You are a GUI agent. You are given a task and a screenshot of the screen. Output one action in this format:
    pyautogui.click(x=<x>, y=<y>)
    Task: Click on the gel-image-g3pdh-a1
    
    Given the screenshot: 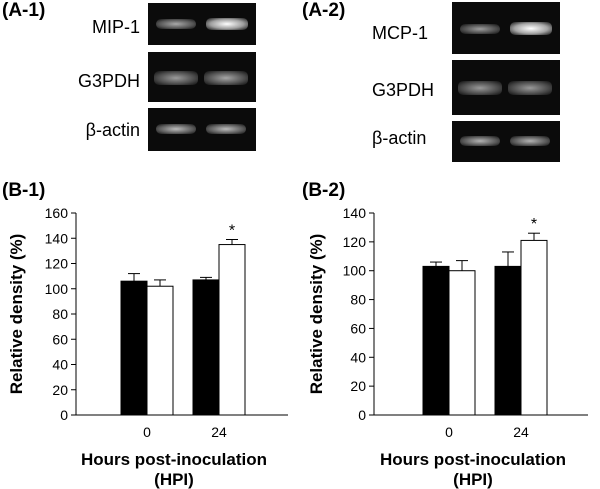 What is the action you would take?
    pyautogui.click(x=202, y=77)
    